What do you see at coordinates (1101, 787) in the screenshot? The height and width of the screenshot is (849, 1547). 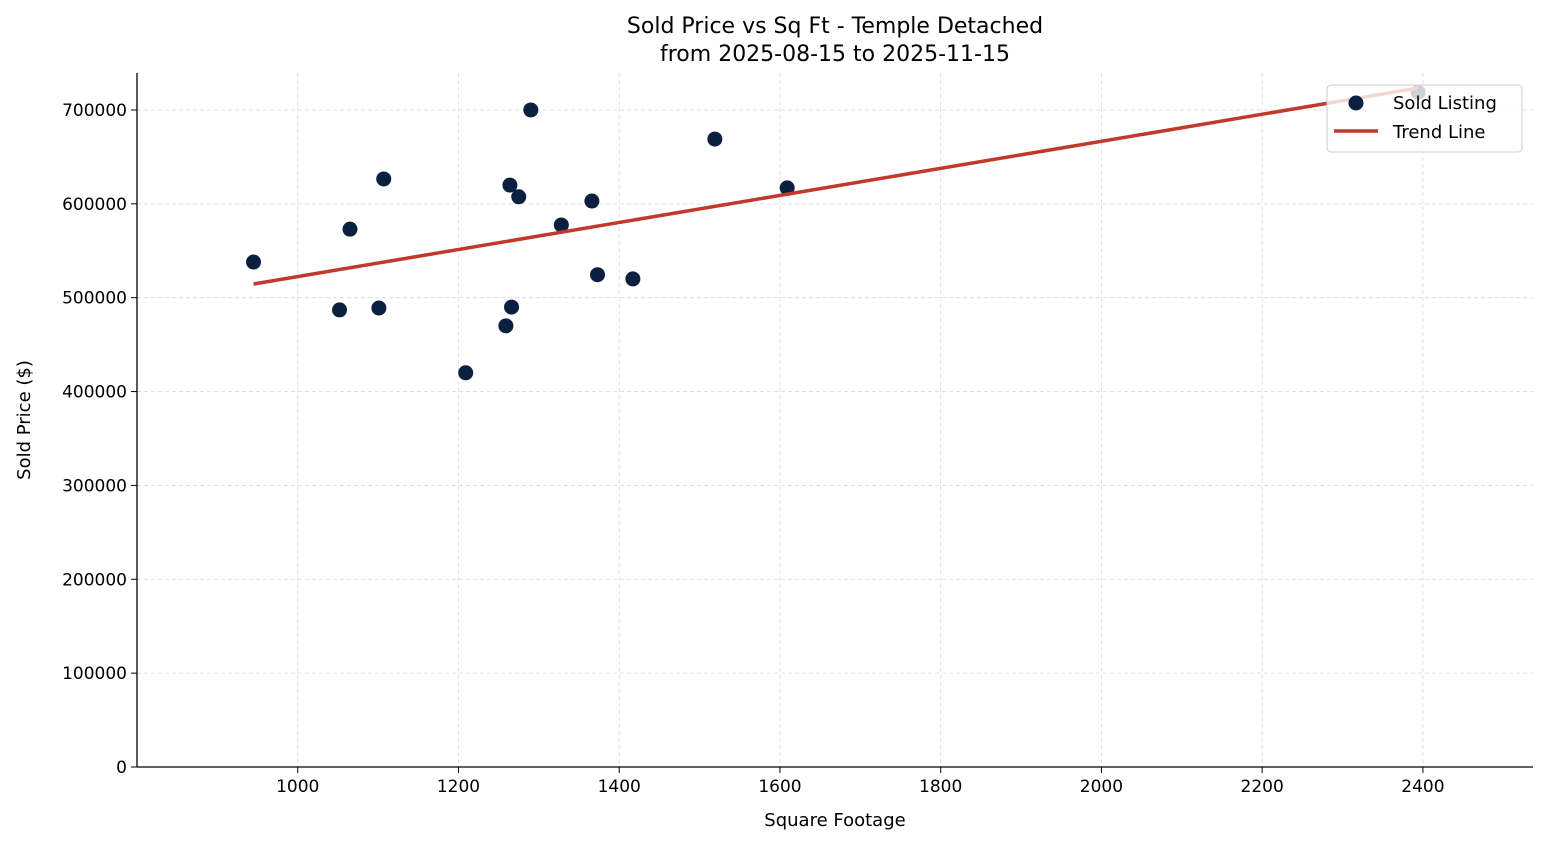 I see `x-tick-label: 2000` at bounding box center [1101, 787].